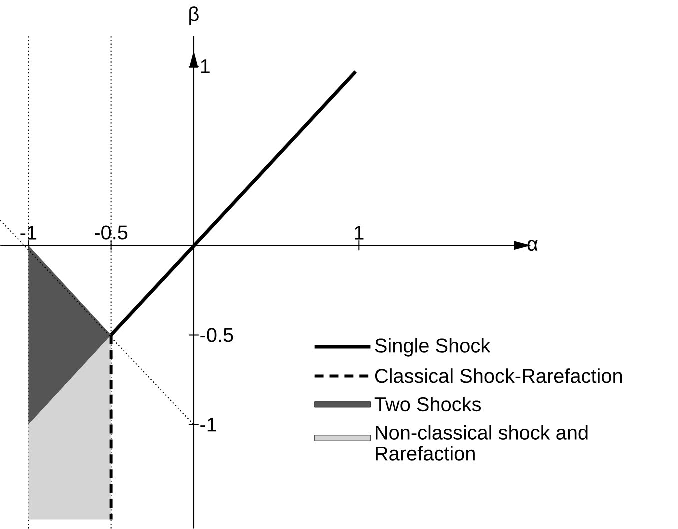 This screenshot has height=529, width=678. What do you see at coordinates (205, 66) in the screenshot?
I see `y-tick-label: 1` at bounding box center [205, 66].